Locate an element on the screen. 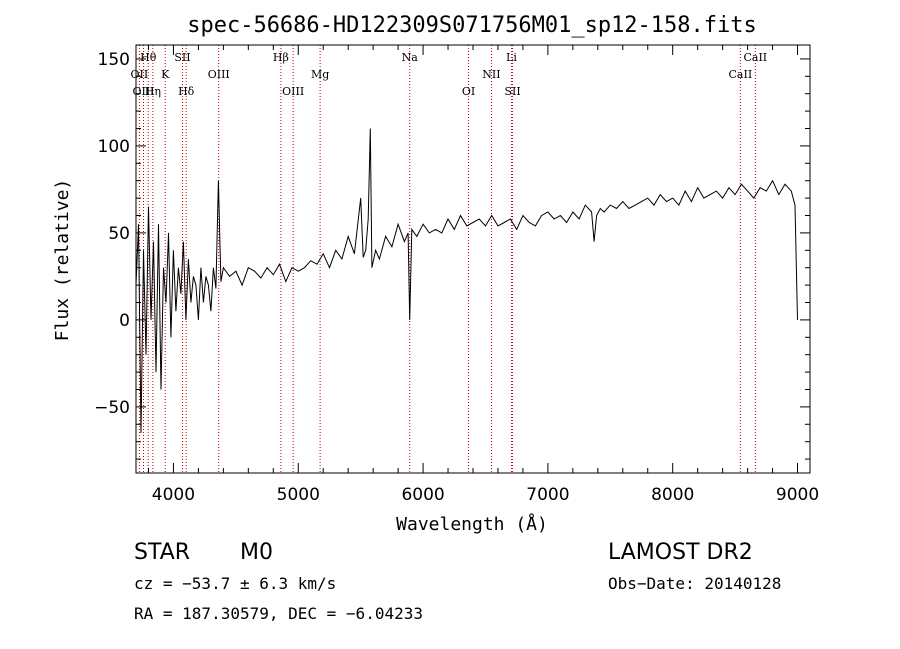 The height and width of the screenshot is (649, 900). x-tick-label: 4000 is located at coordinates (173, 495).